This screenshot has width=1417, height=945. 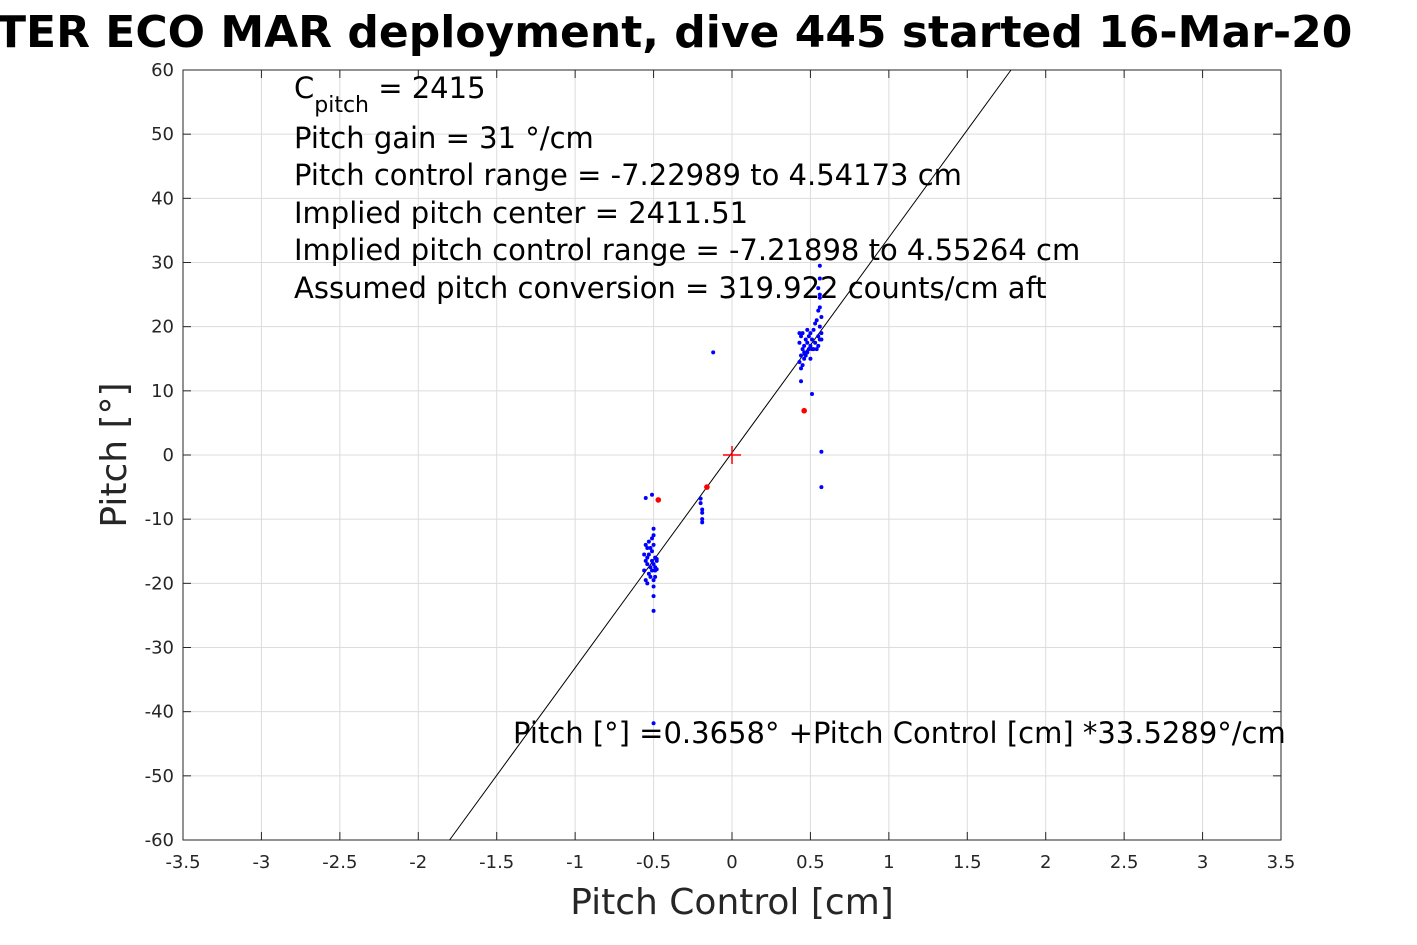 I want to click on data-points, so click(x=733, y=494).